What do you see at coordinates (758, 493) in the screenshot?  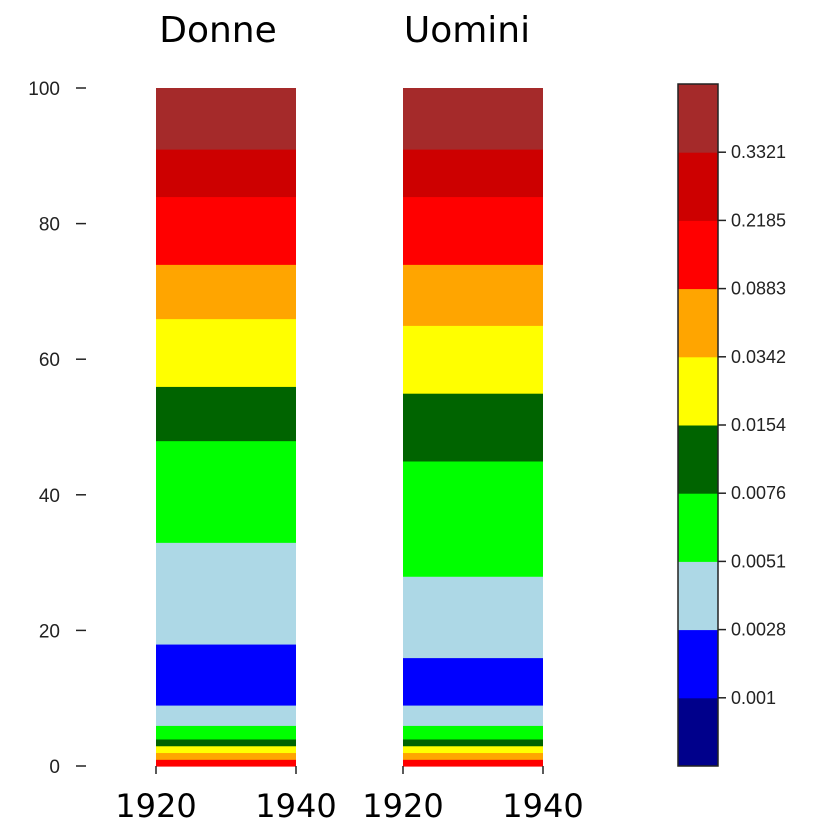 I see `colorbar-label-3: 0.0076` at bounding box center [758, 493].